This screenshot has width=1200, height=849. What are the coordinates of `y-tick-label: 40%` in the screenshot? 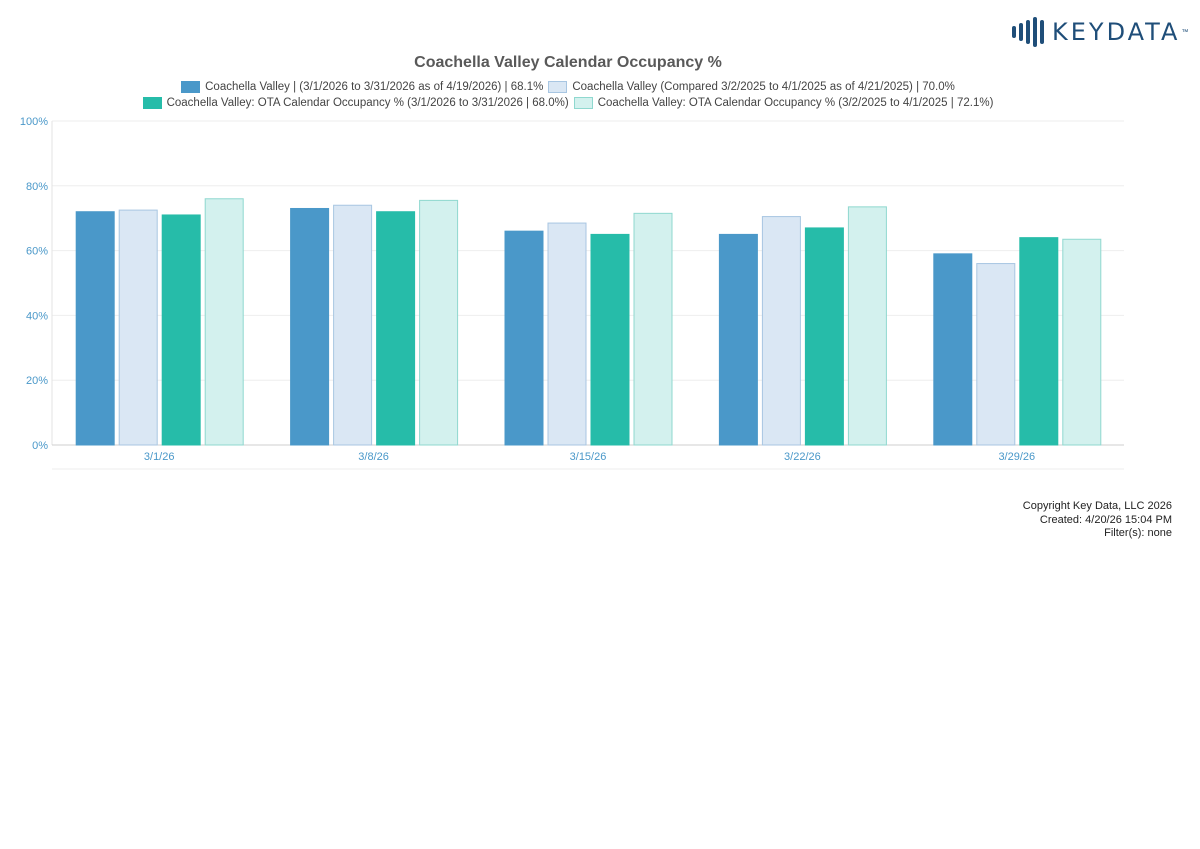 It's located at (37, 316).